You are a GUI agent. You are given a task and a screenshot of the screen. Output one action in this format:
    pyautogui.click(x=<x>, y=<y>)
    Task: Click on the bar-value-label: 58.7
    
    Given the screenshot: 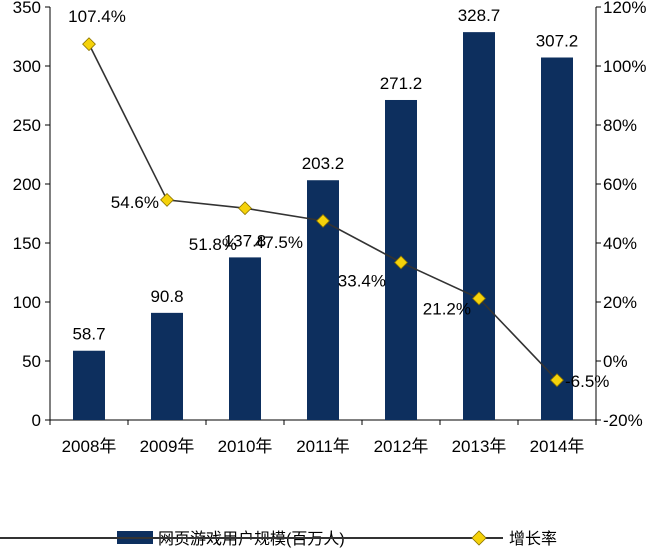 What is the action you would take?
    pyautogui.click(x=88, y=334)
    